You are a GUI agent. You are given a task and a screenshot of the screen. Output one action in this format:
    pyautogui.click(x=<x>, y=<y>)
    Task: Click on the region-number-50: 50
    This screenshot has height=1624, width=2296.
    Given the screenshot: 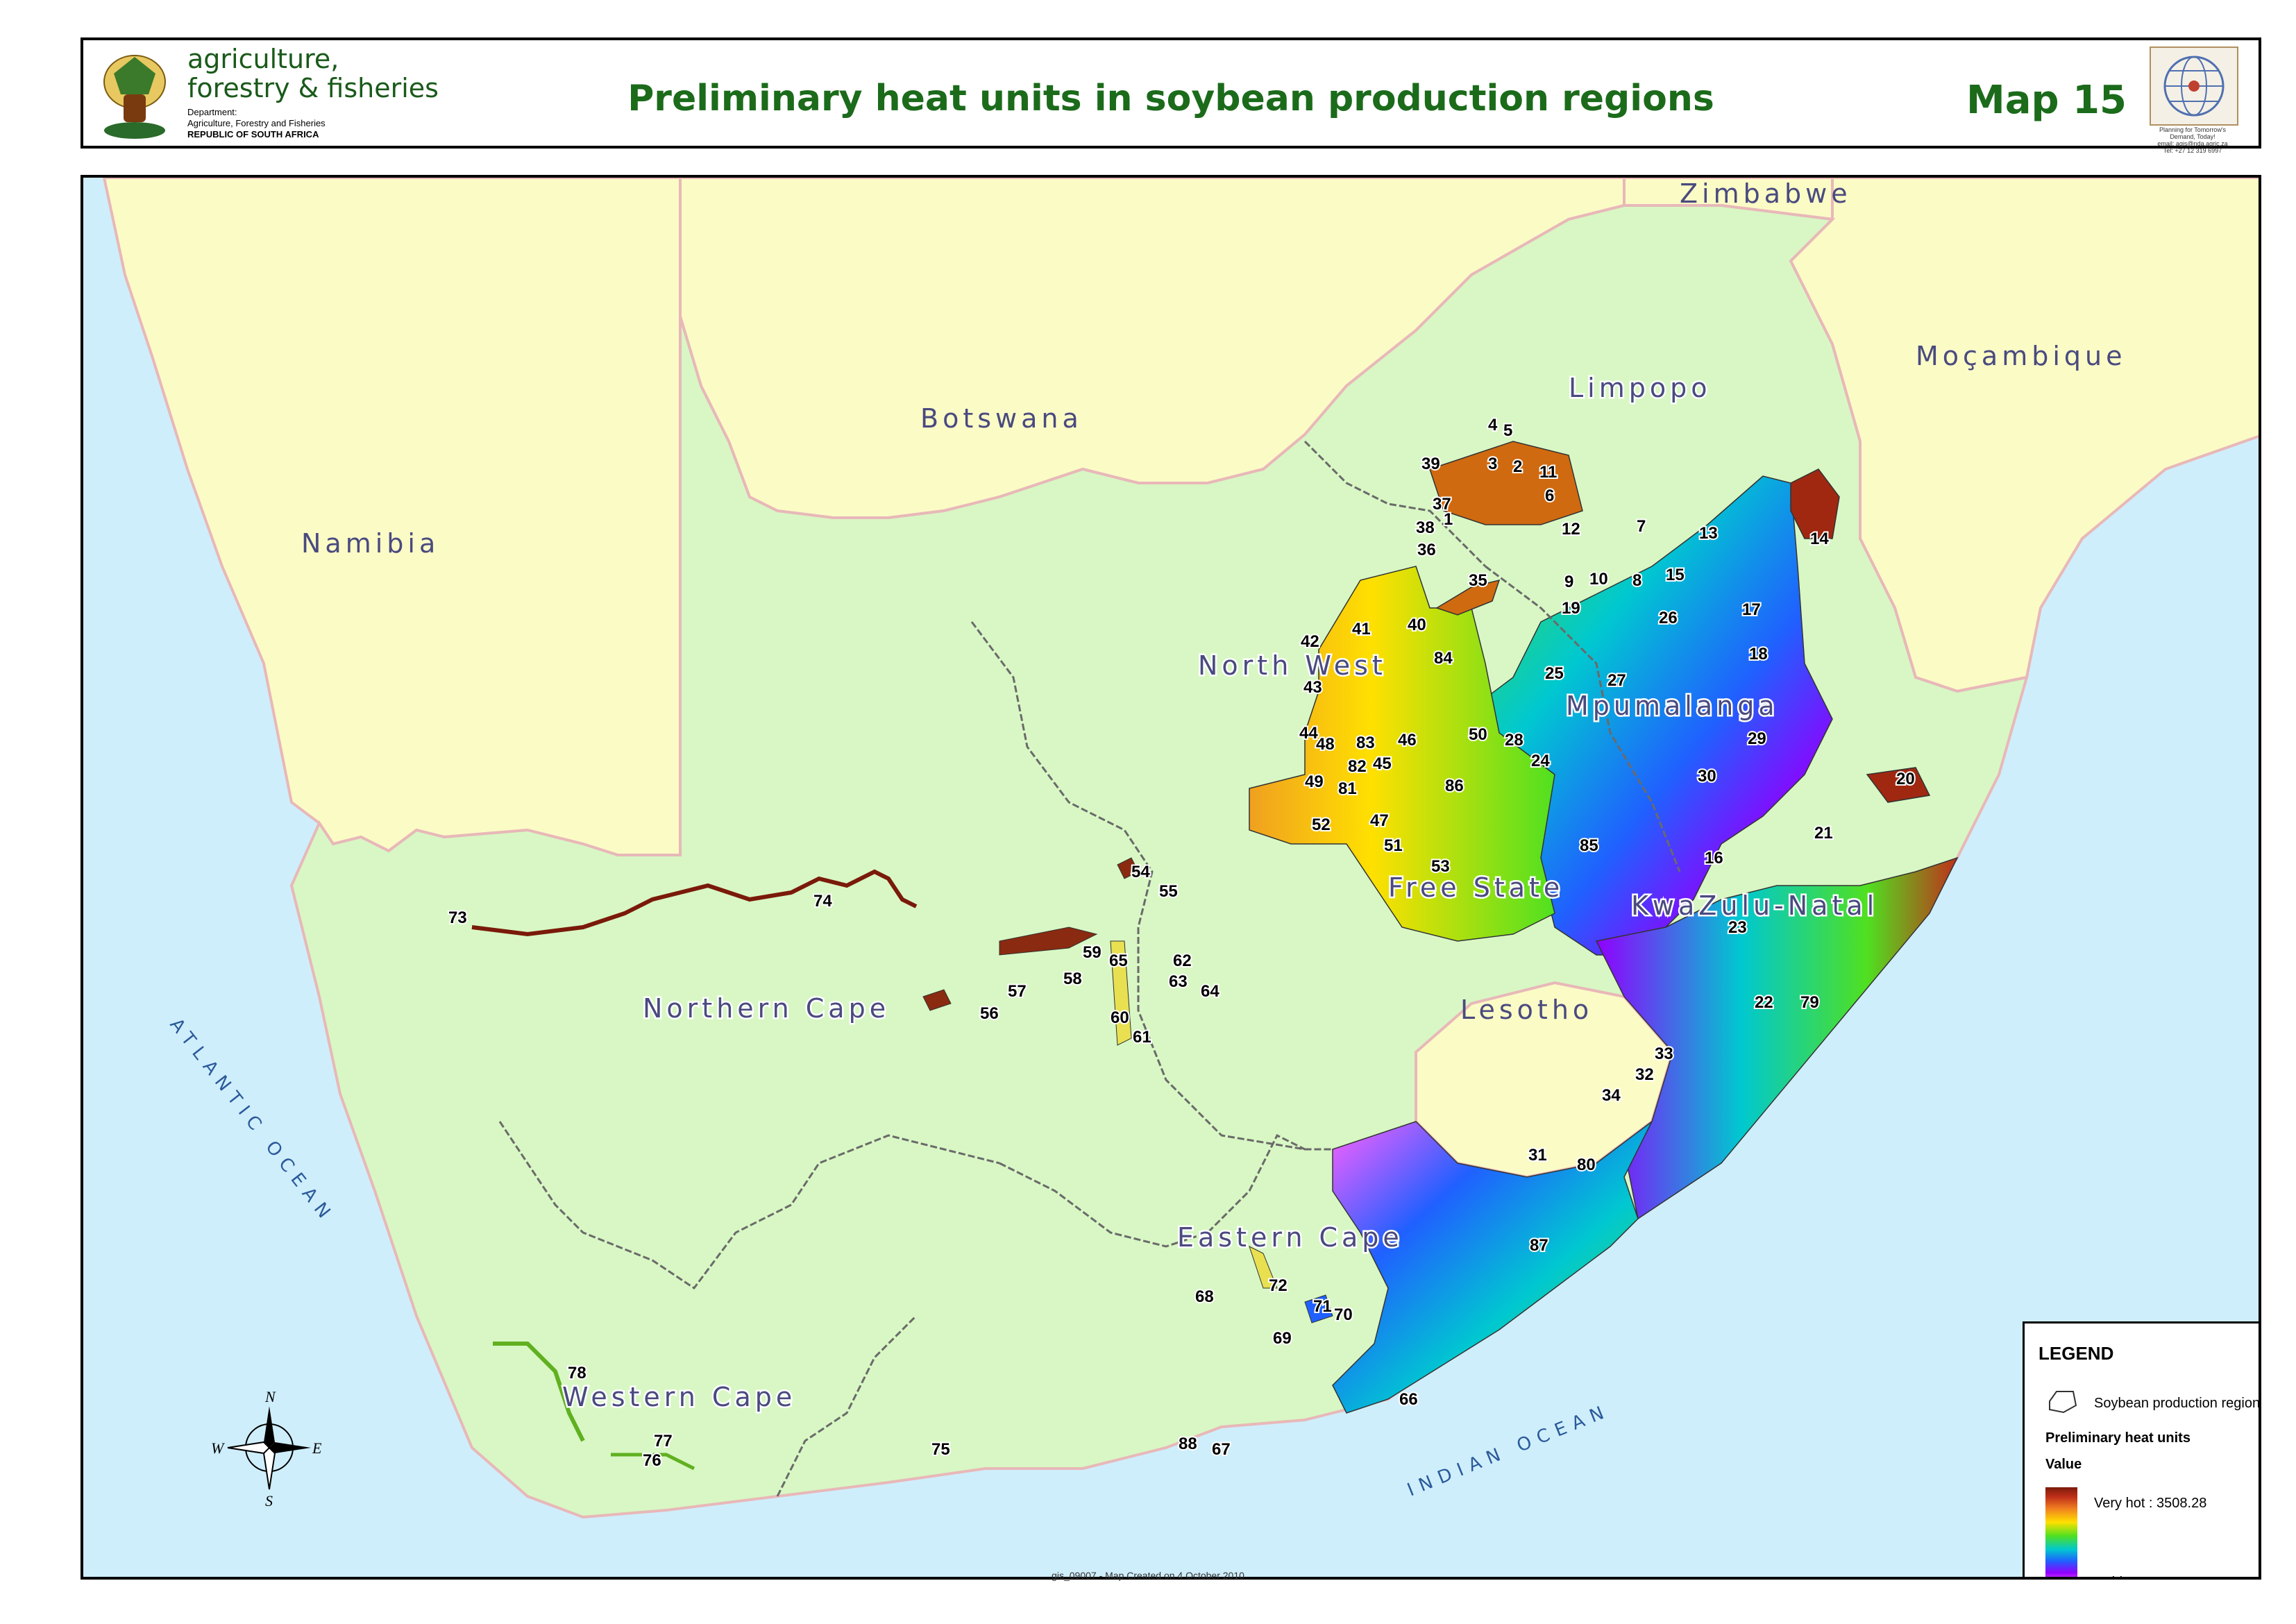 What is the action you would take?
    pyautogui.click(x=1478, y=734)
    